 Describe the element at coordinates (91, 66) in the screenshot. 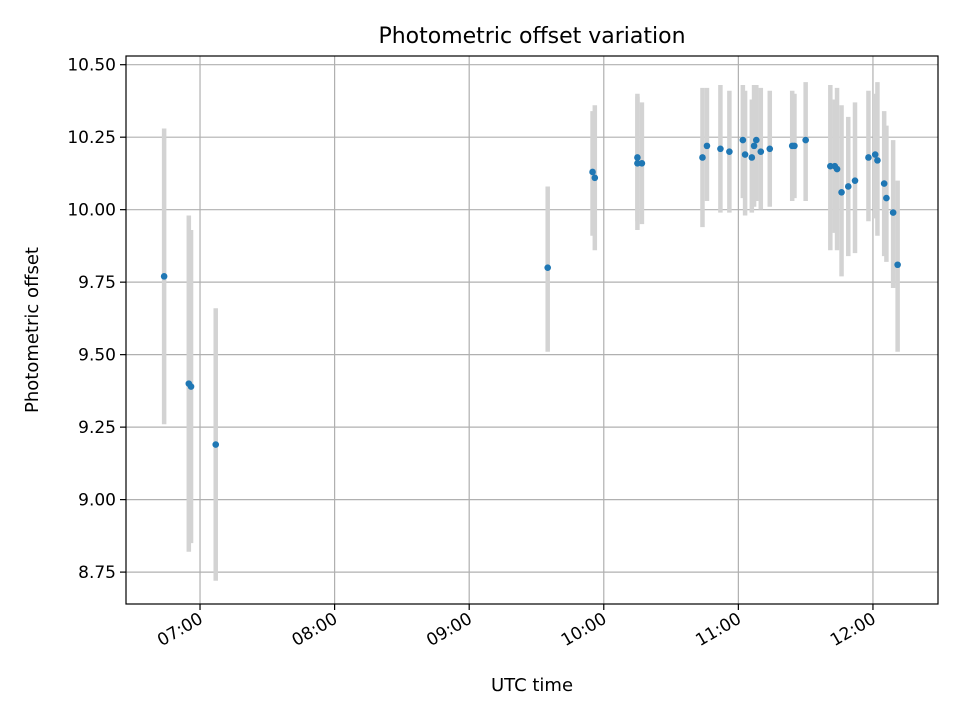

I see `y-tick-label: 10.50` at that location.